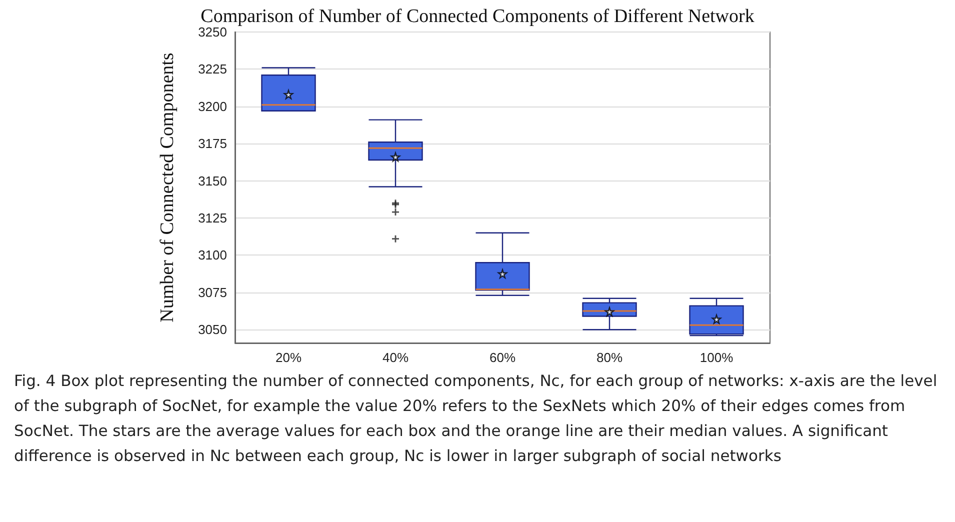  I want to click on x-tick-label: 20%, so click(288, 357).